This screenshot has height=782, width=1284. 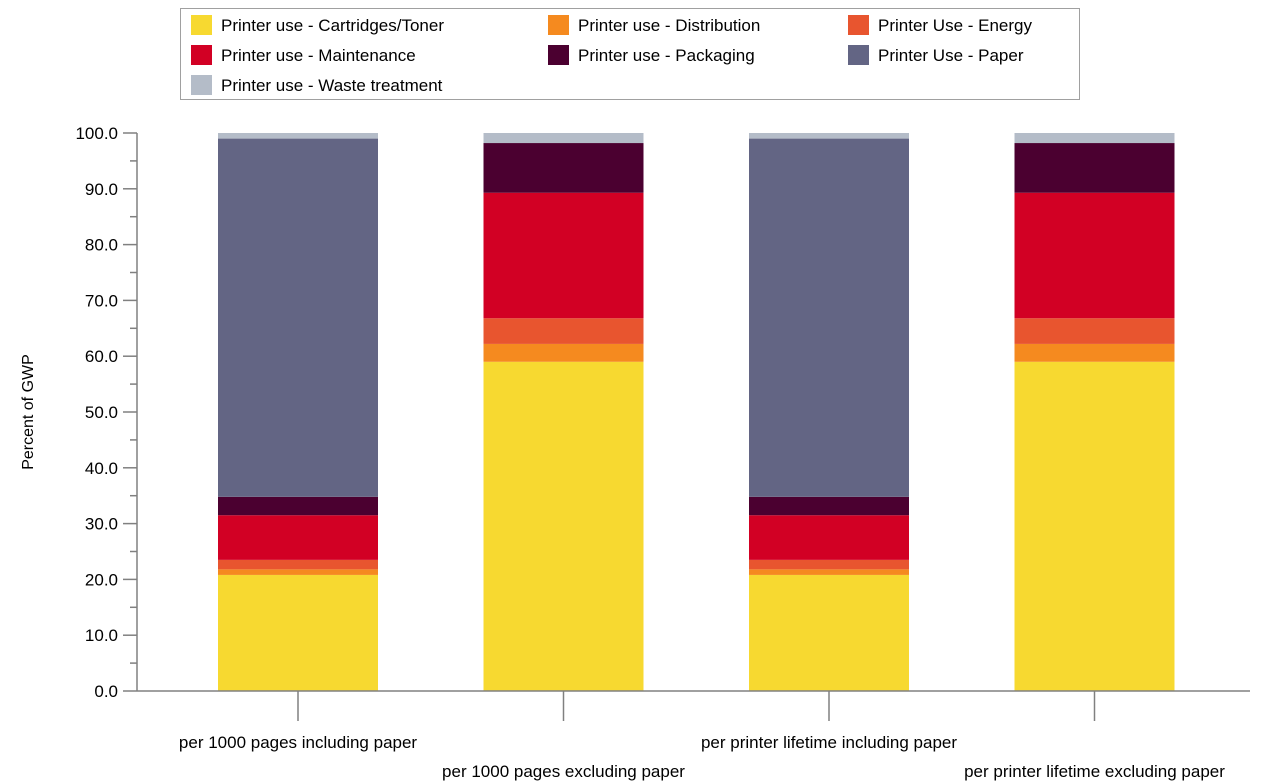 What do you see at coordinates (666, 55) in the screenshot?
I see `legend-label: Printer use - Packaging` at bounding box center [666, 55].